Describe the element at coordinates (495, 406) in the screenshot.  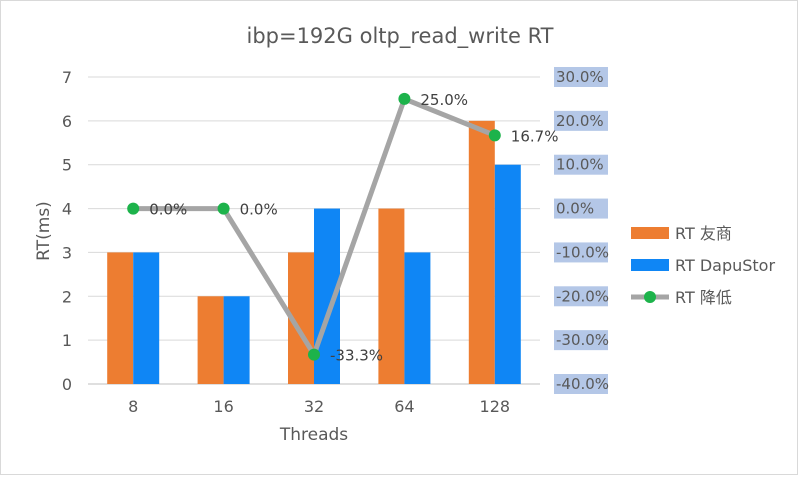
I see `x-tick-label: 128` at that location.